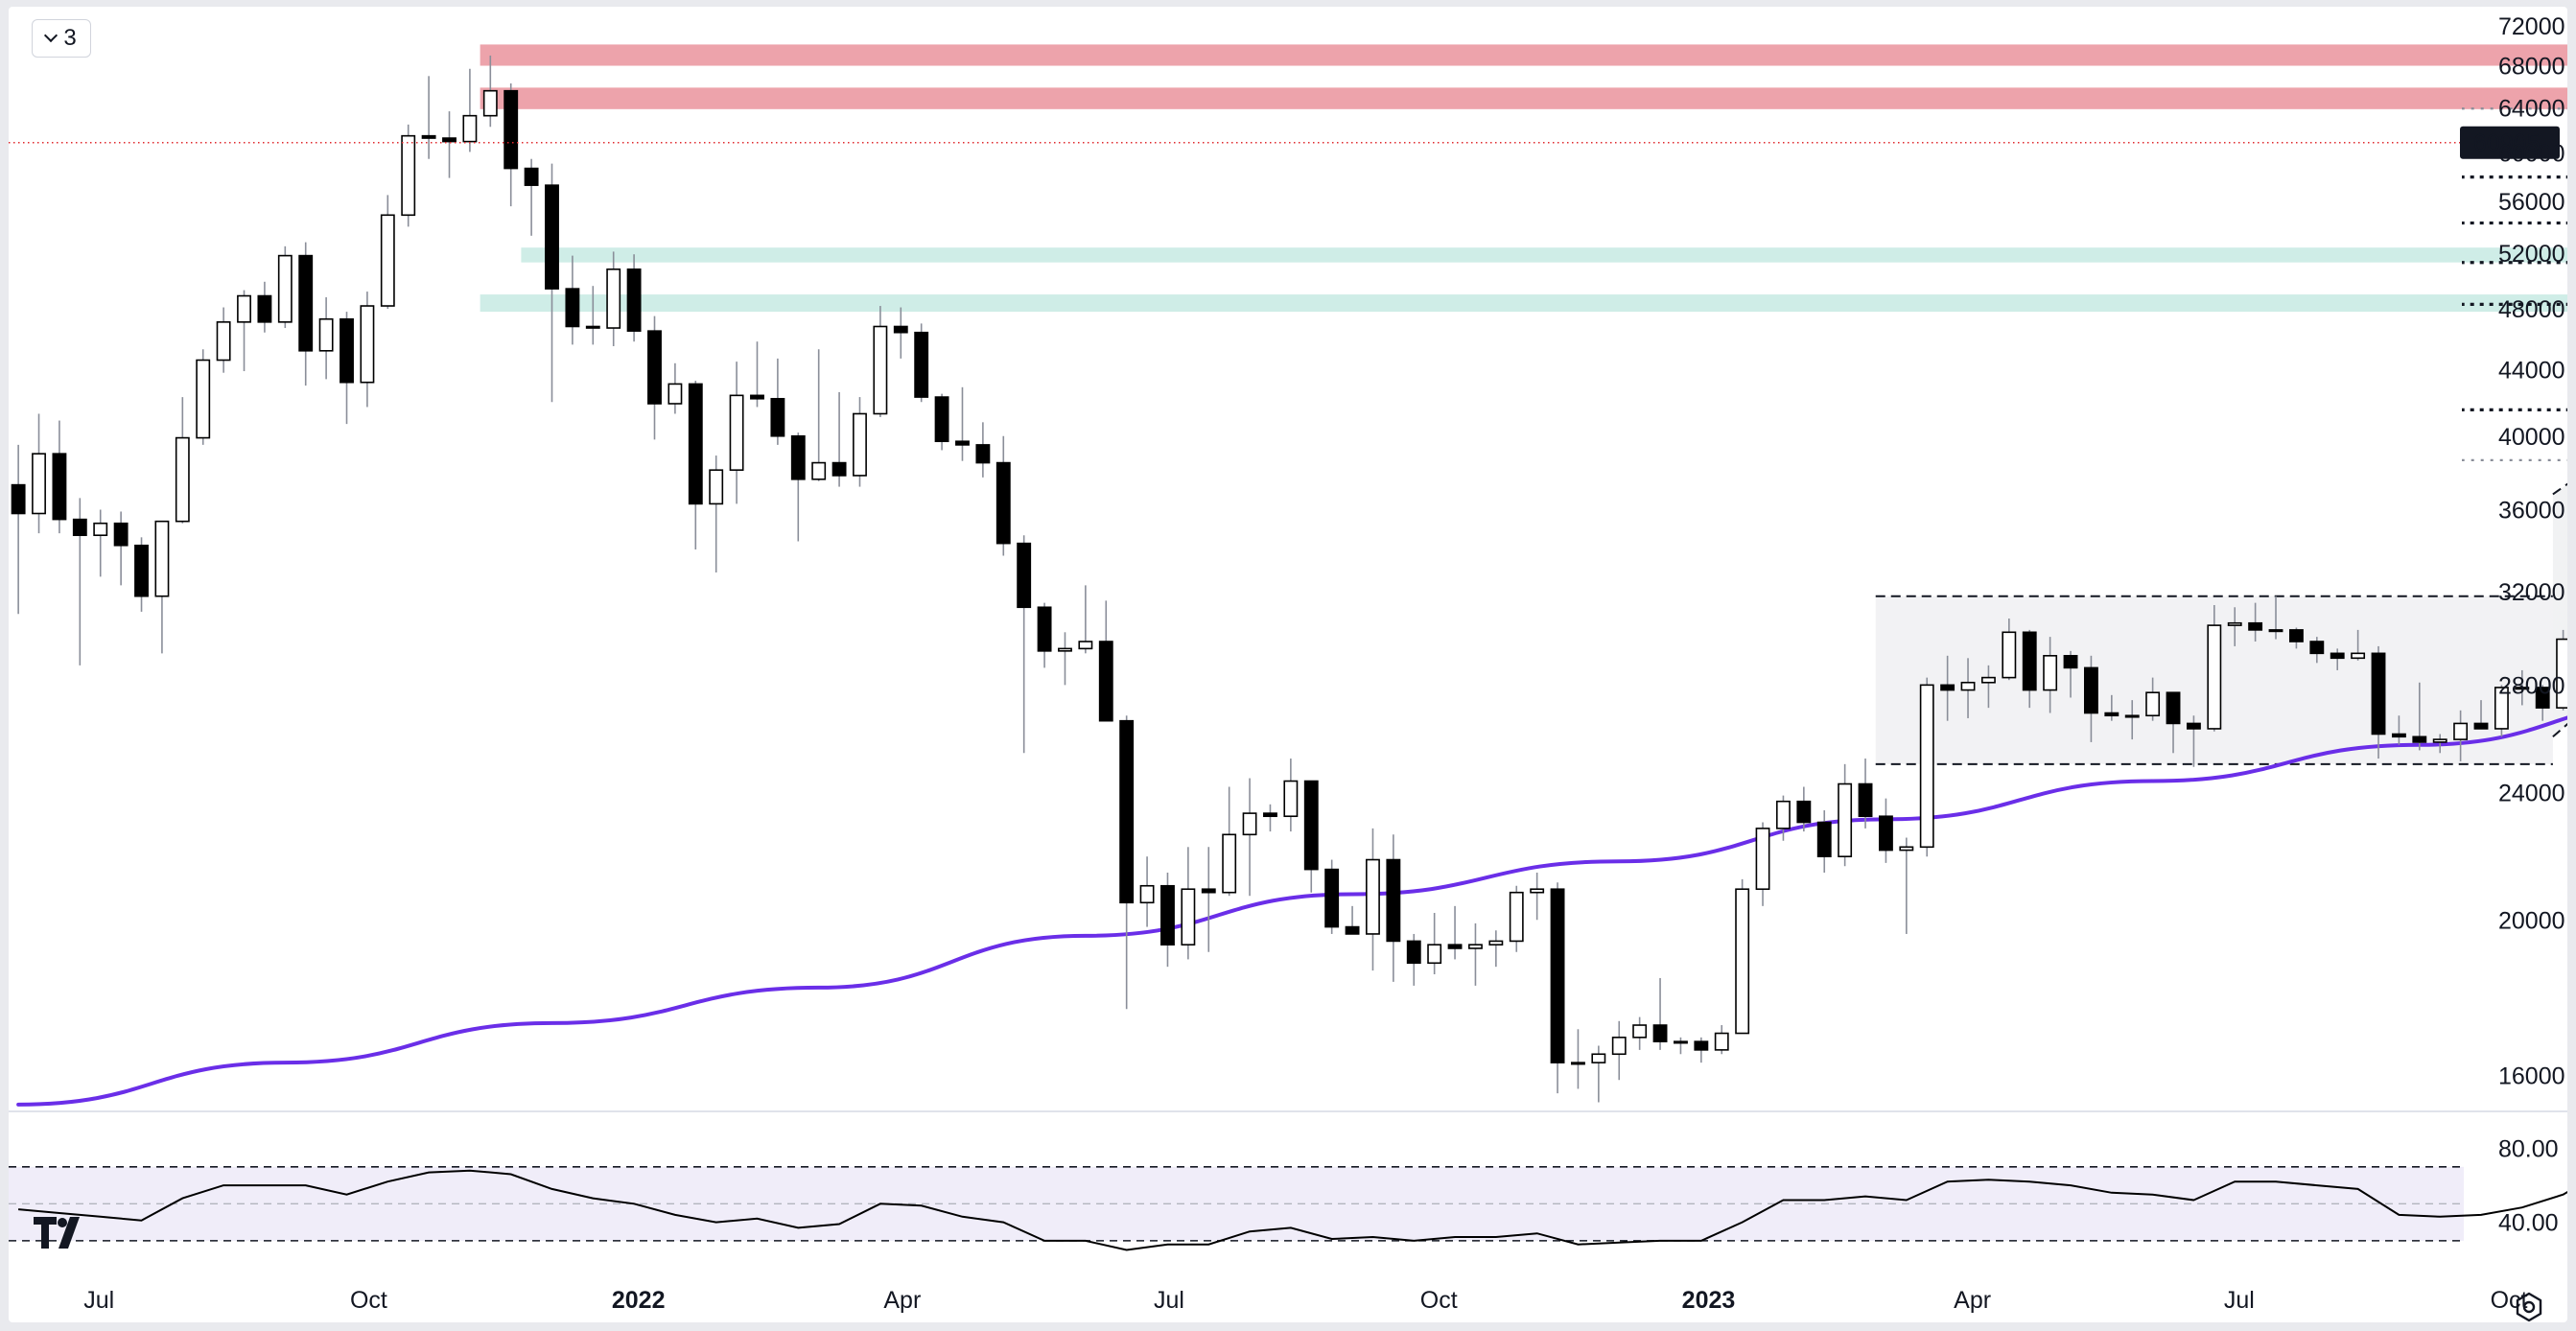 The image size is (2576, 1331). What do you see at coordinates (2529, 1307) in the screenshot?
I see `settings-gear-icon` at bounding box center [2529, 1307].